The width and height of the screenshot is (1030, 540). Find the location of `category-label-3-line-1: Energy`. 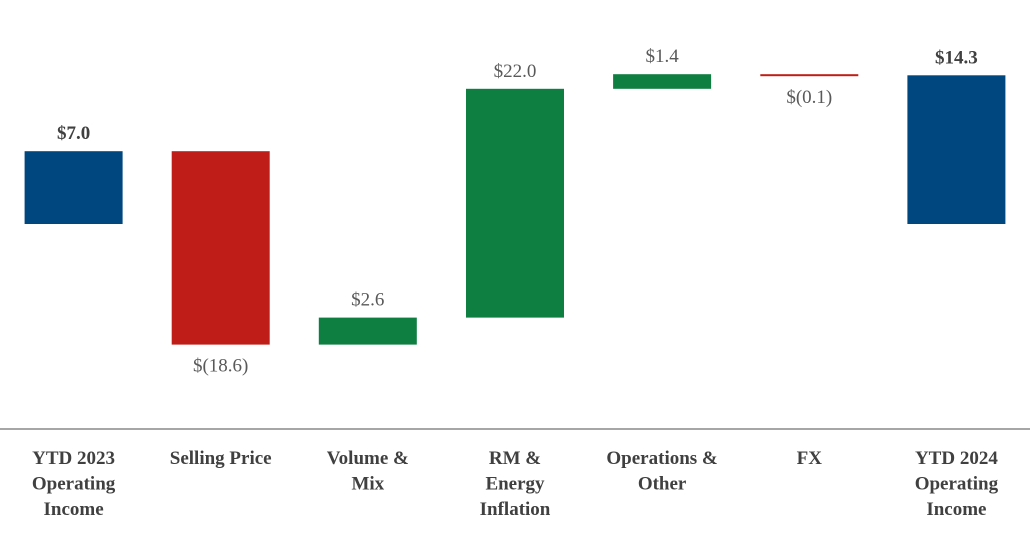

category-label-3-line-1: Energy is located at coordinates (515, 484).